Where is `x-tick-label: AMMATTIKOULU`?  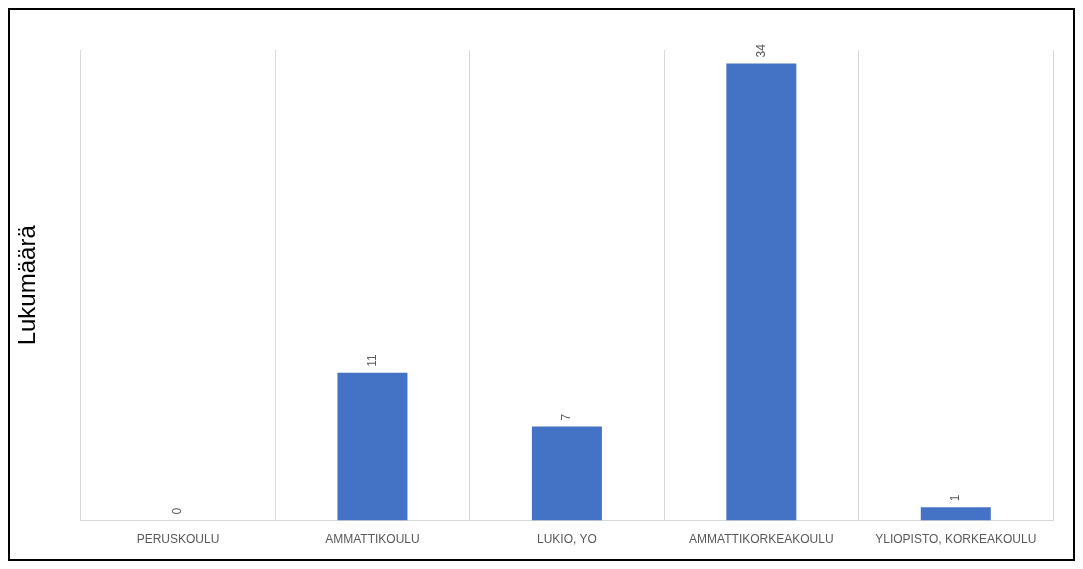
x-tick-label: AMMATTIKOULU is located at coordinates (372, 539).